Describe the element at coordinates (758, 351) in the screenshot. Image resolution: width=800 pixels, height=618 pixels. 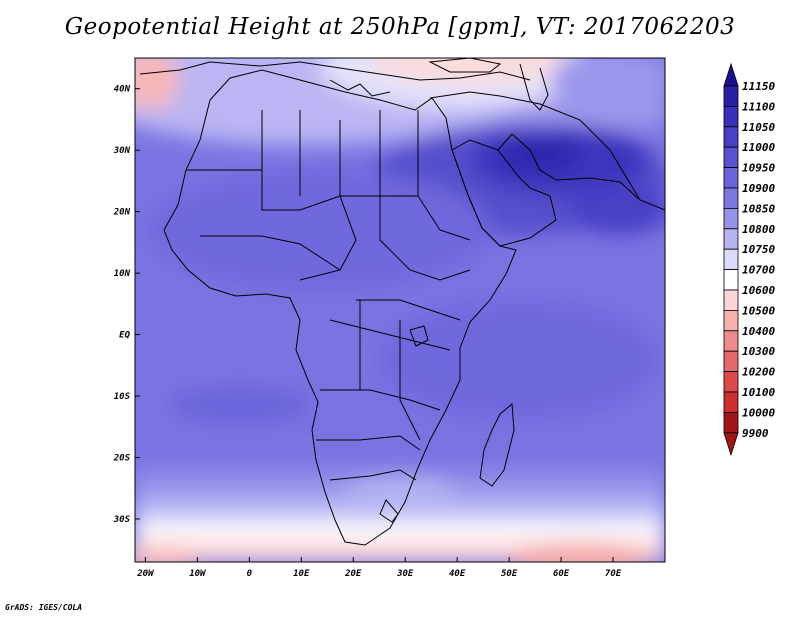
I see `colorbar-level-label: 10300` at that location.